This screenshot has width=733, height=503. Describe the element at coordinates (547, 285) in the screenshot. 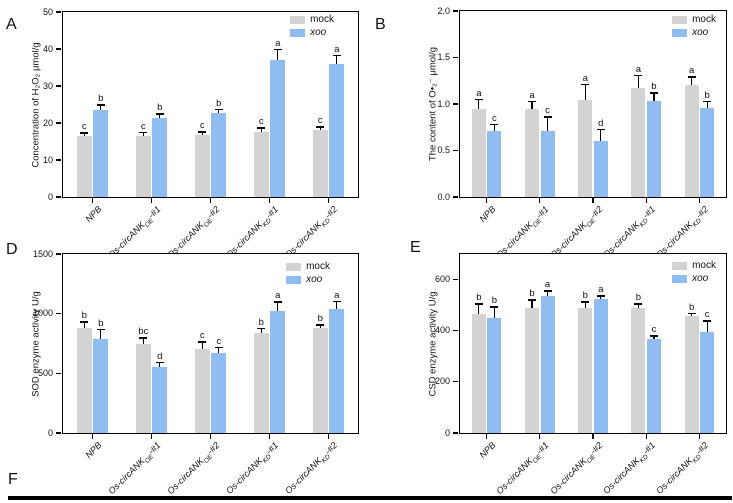

I see `significance-letter: a` at that location.